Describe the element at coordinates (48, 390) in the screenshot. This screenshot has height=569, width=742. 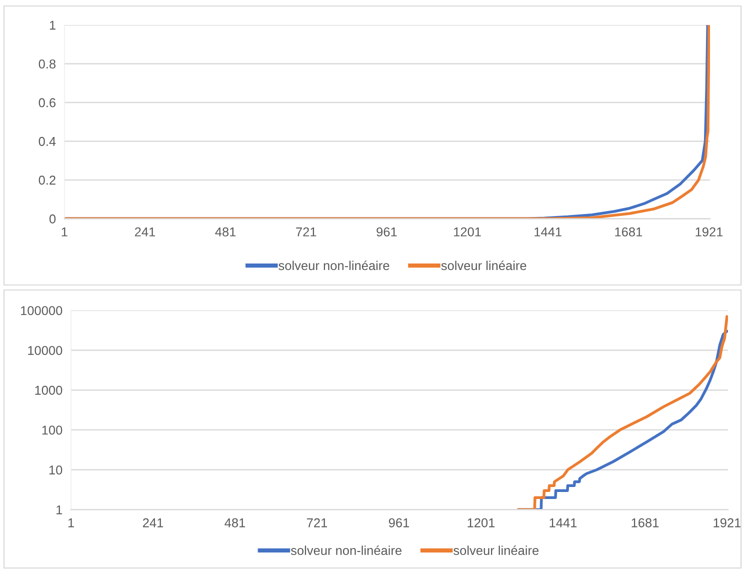
I see `y-tick-label: 1000` at that location.